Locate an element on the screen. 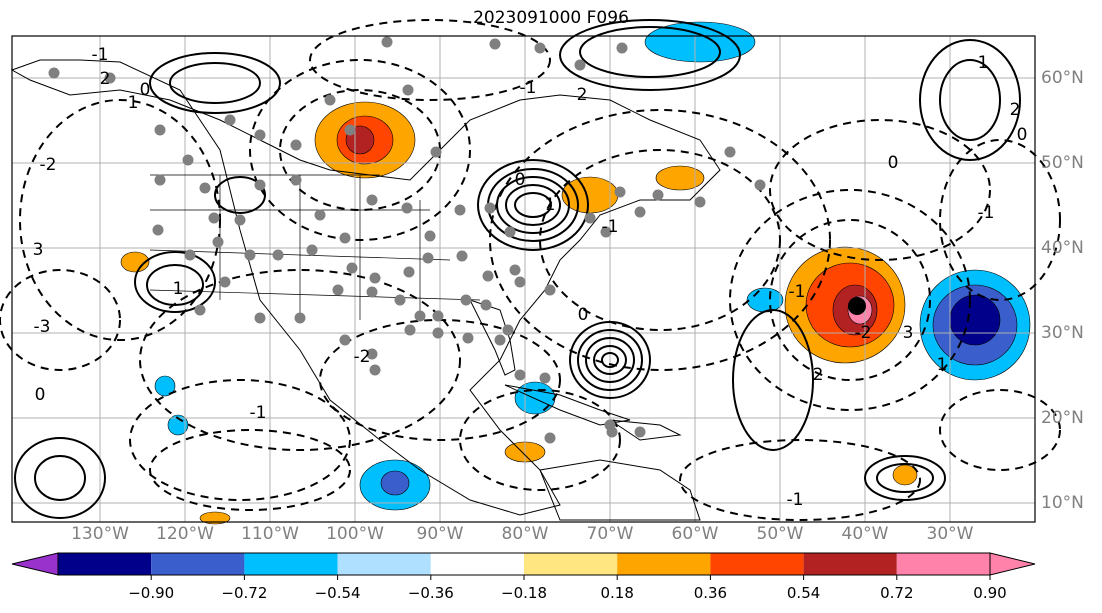  lon-label: 40°W is located at coordinates (865, 534).